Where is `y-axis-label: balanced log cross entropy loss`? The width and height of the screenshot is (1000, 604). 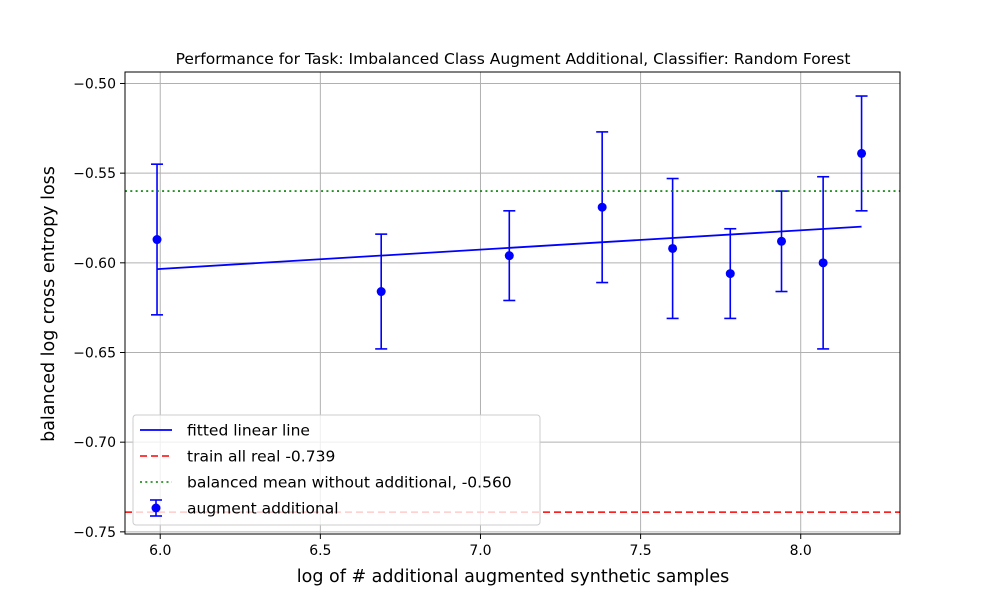 y-axis-label: balanced log cross entropy loss is located at coordinates (49, 304).